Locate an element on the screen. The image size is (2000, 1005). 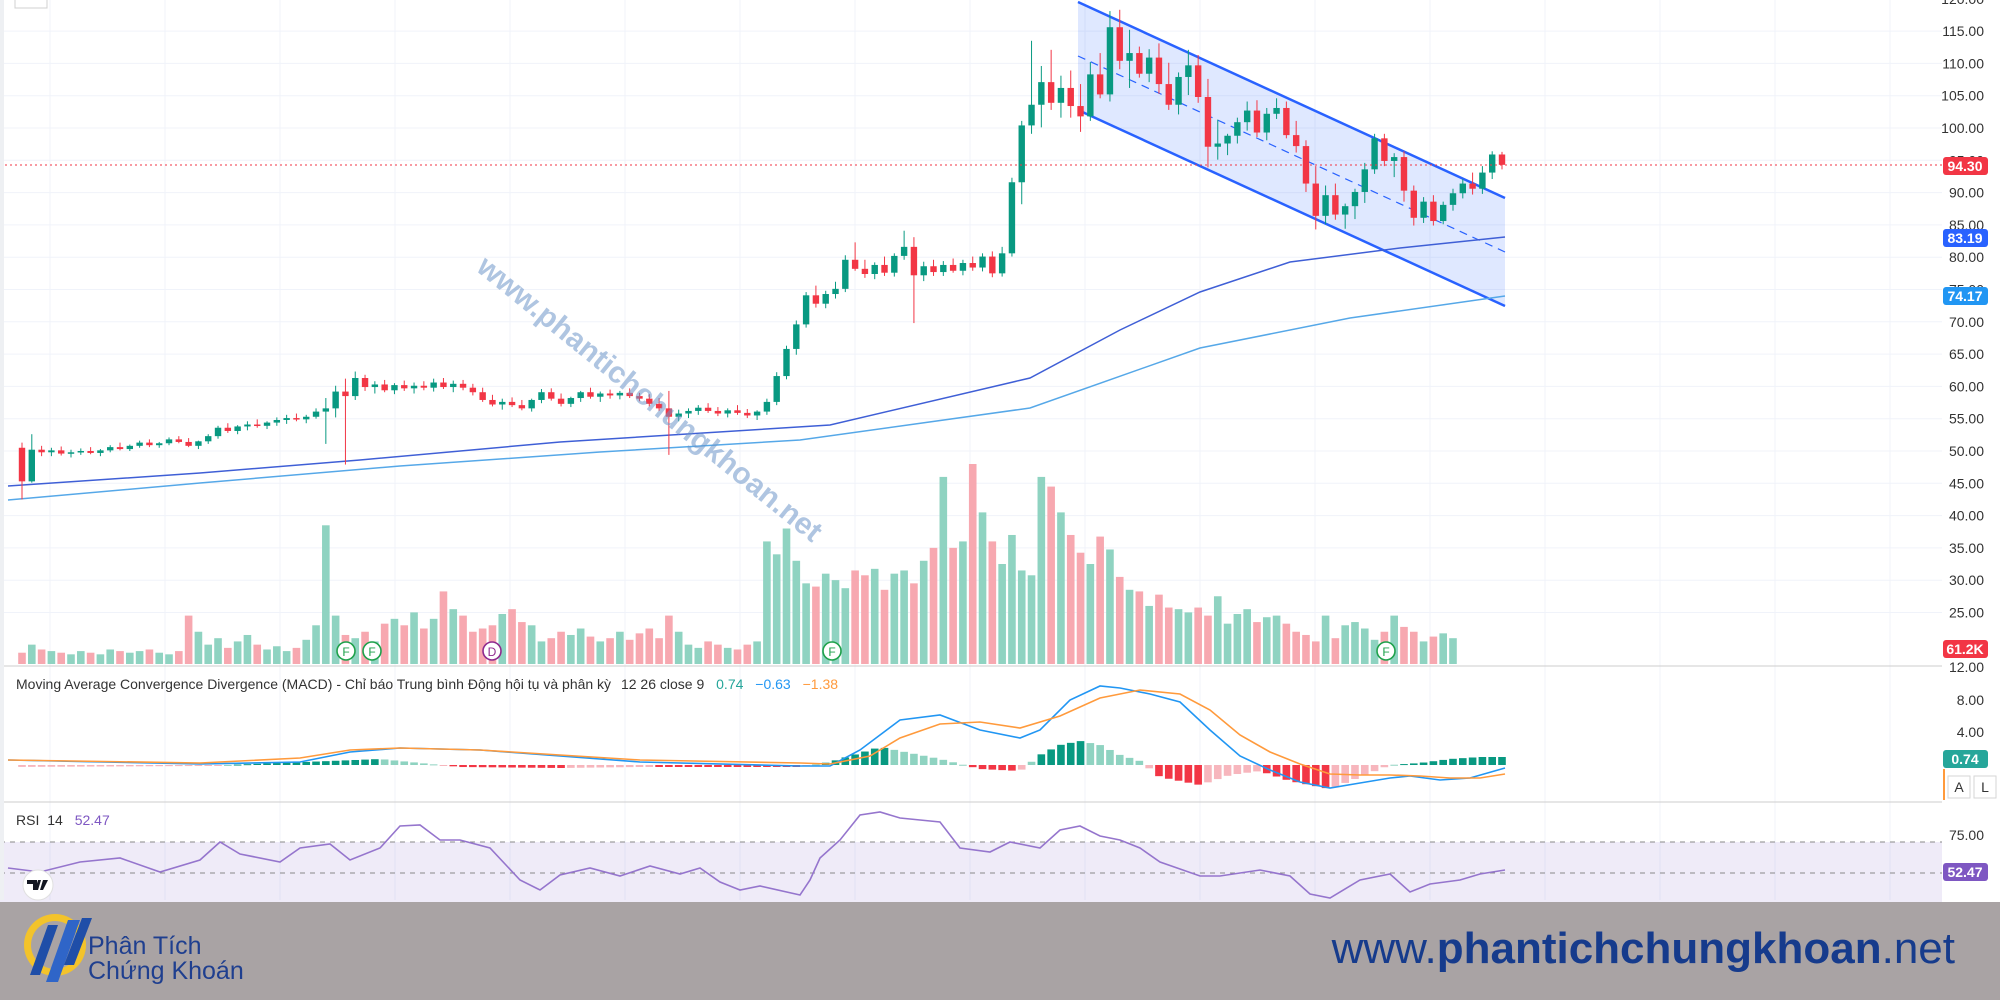
collapse-button is located at coordinates (31, 4).